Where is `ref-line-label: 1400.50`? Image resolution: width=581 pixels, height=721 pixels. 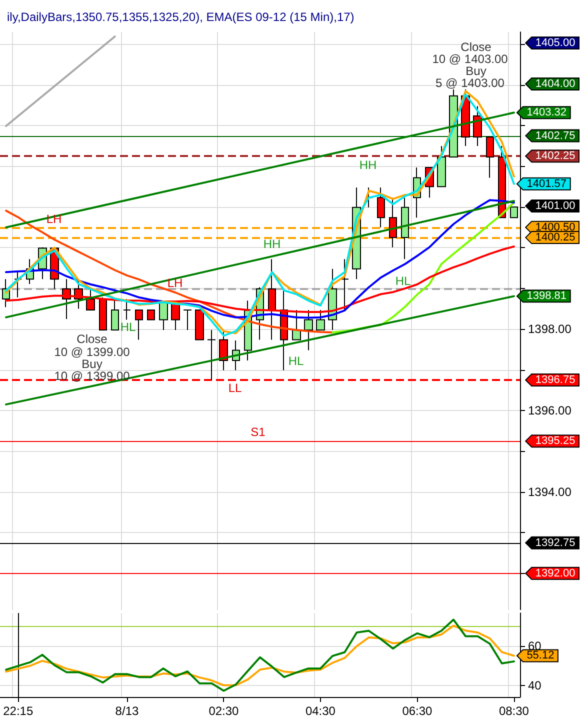 ref-line-label: 1400.50 is located at coordinates (555, 227).